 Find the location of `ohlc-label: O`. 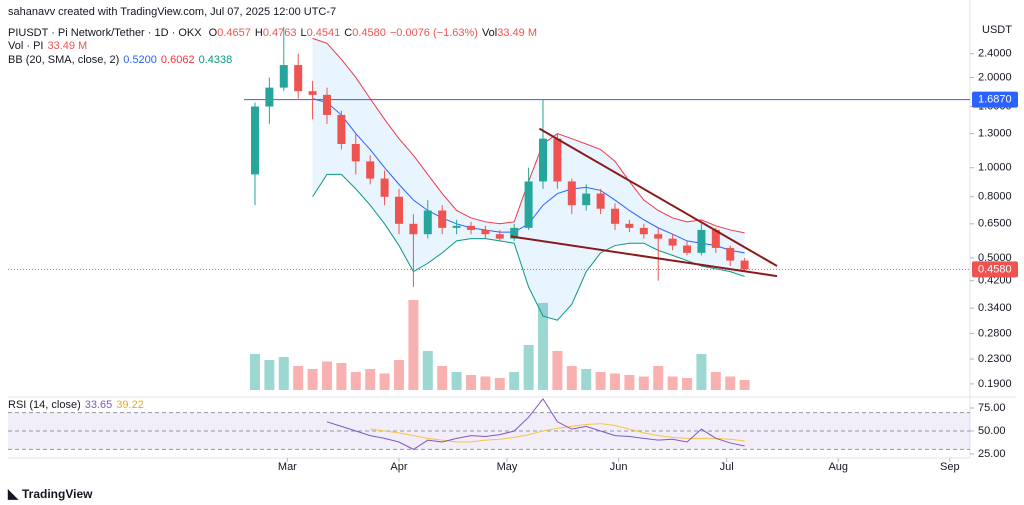

ohlc-label: O is located at coordinates (213, 33).